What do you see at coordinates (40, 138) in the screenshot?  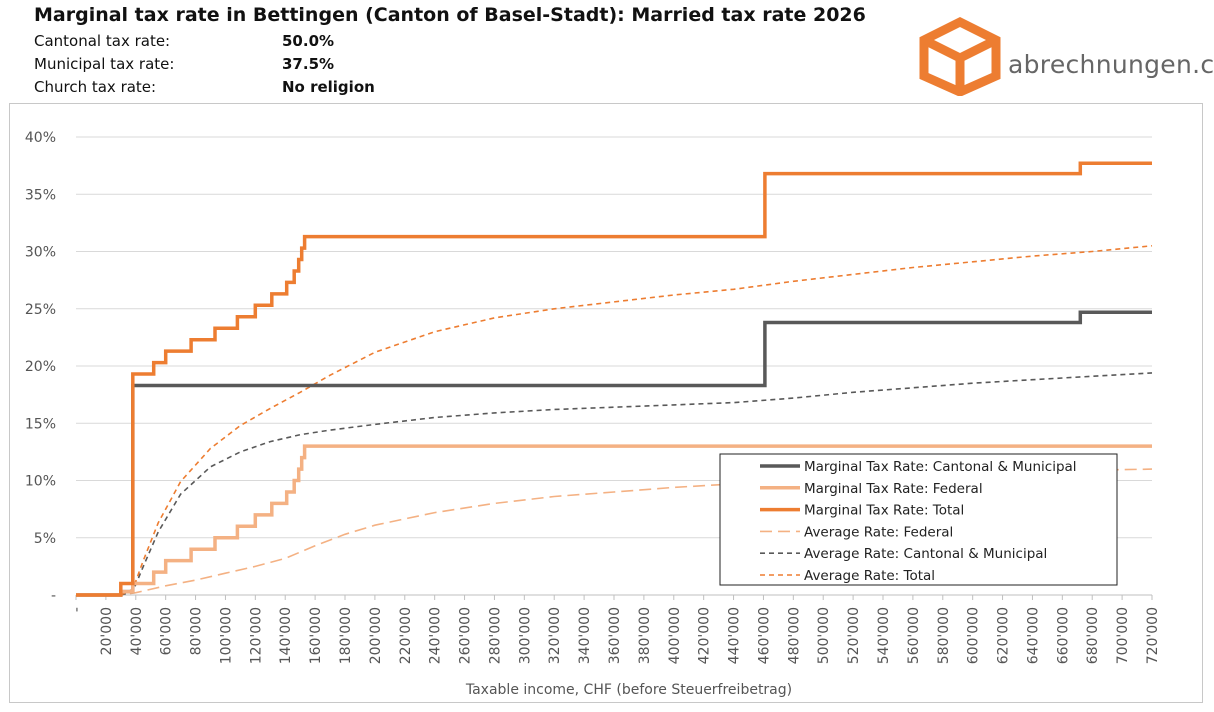 I see `y-tick-label: 40%` at bounding box center [40, 138].